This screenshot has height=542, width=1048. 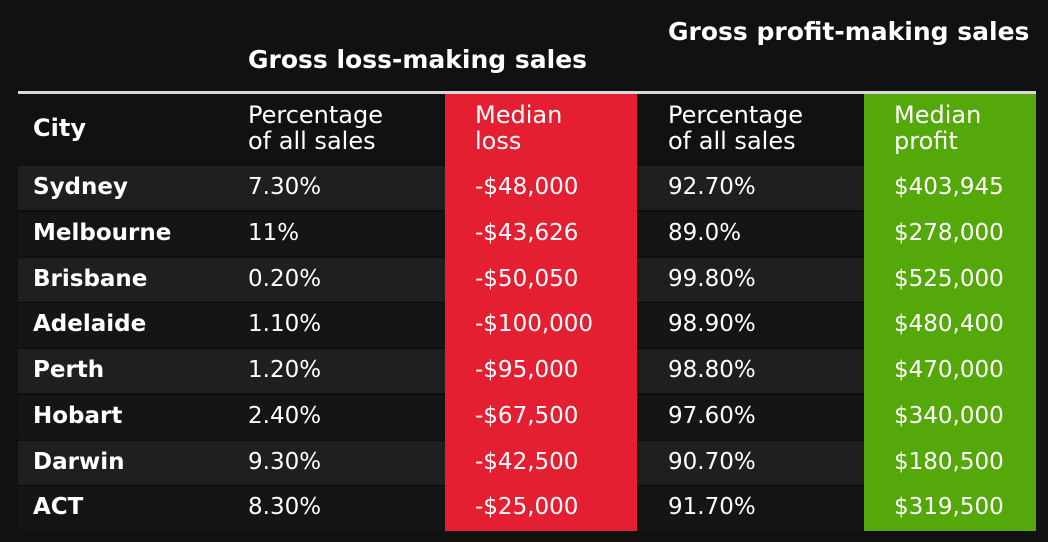 I want to click on cell-median-loss: -$100,000, so click(x=534, y=324).